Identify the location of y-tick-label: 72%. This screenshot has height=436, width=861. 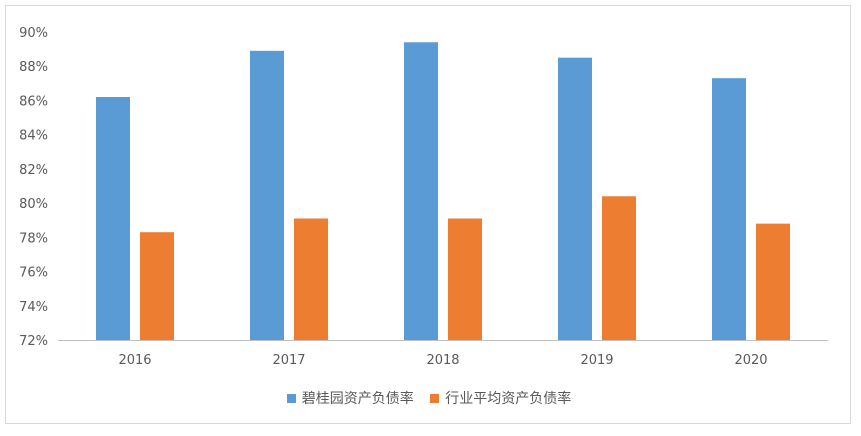
(33, 341).